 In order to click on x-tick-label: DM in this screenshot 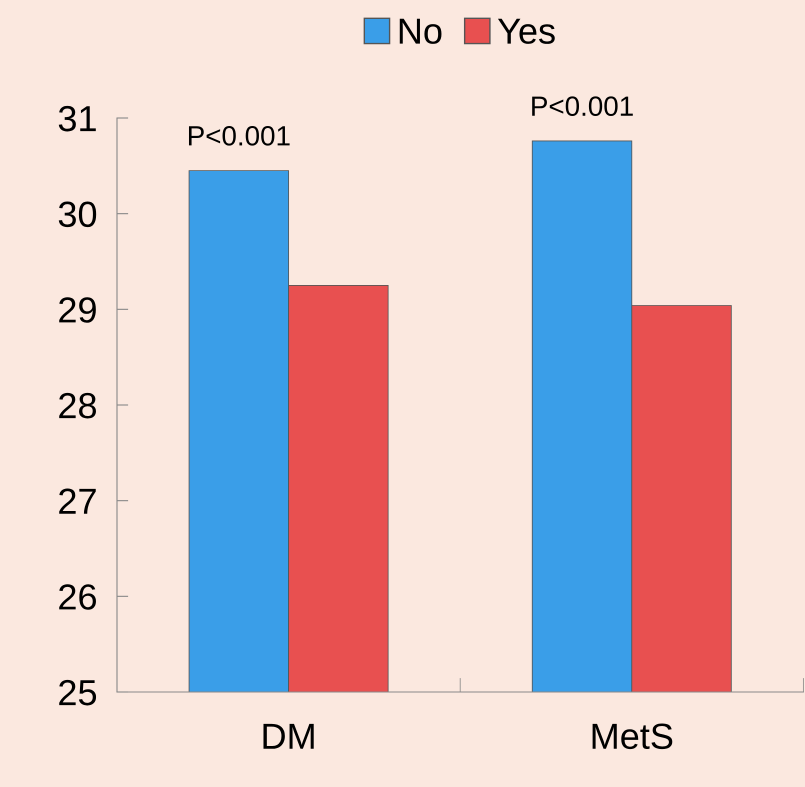, I will do `click(288, 736)`.